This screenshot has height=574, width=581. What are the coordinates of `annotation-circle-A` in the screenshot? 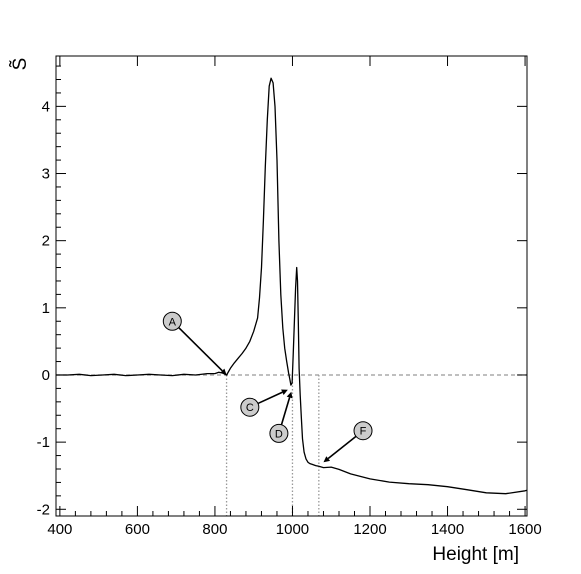 It's located at (172, 321).